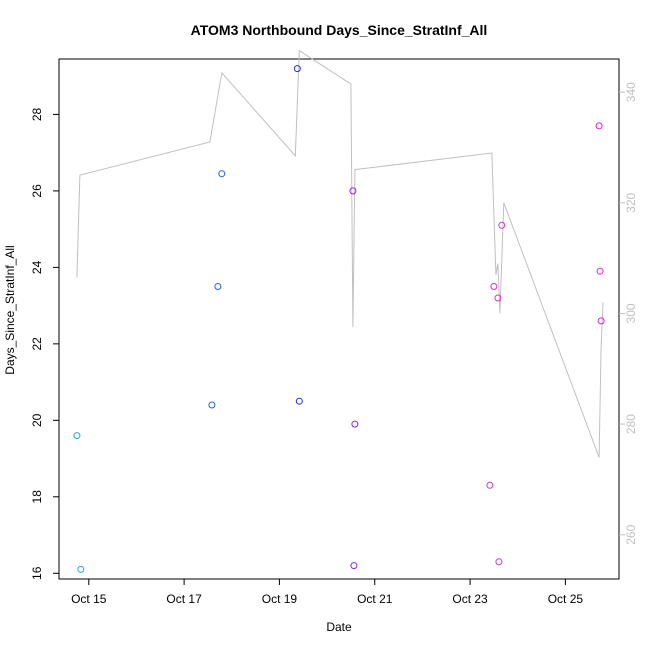 The width and height of the screenshot is (650, 650). What do you see at coordinates (37, 344) in the screenshot?
I see `y-tick-label: 22` at bounding box center [37, 344].